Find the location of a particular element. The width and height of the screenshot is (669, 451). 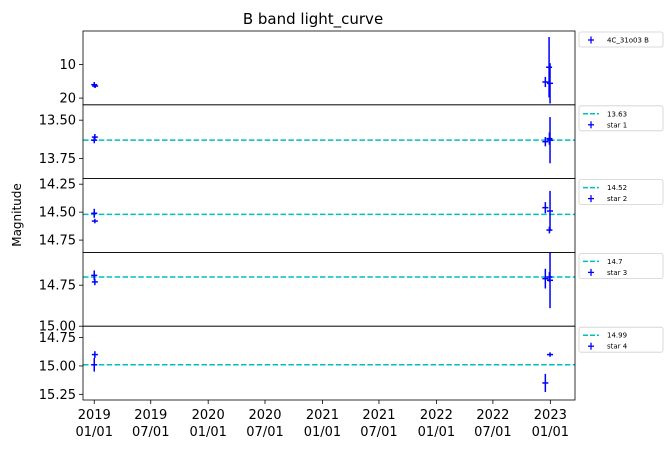

y-tick-label: 15.25 is located at coordinates (57, 395).